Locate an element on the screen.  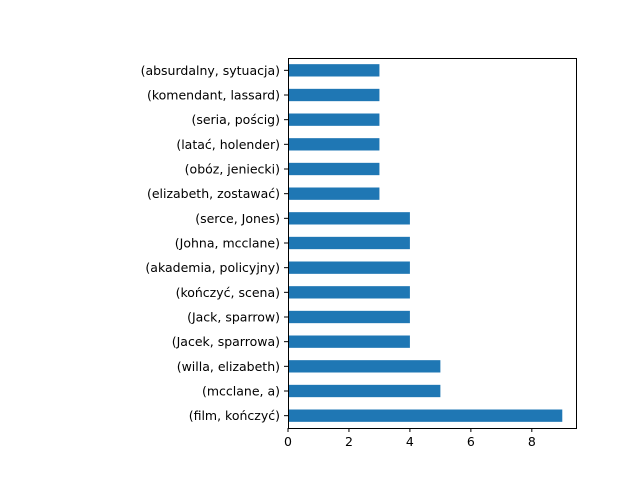
y-tick-label: (Johna, mcclane) is located at coordinates (227, 243).